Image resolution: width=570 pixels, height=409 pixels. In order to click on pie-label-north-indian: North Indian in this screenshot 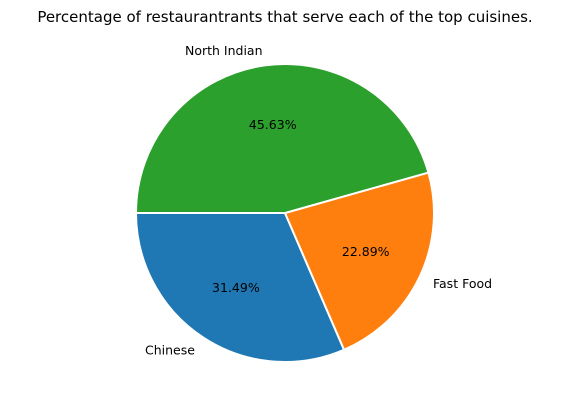, I will do `click(224, 50)`.